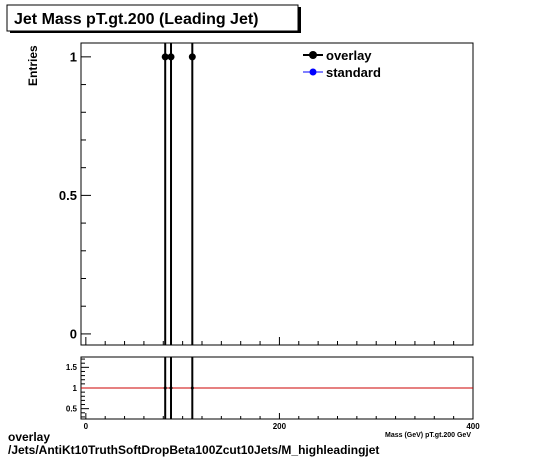  Describe the element at coordinates (72, 367) in the screenshot. I see `ratio-y-tick-label: 1.5` at that location.